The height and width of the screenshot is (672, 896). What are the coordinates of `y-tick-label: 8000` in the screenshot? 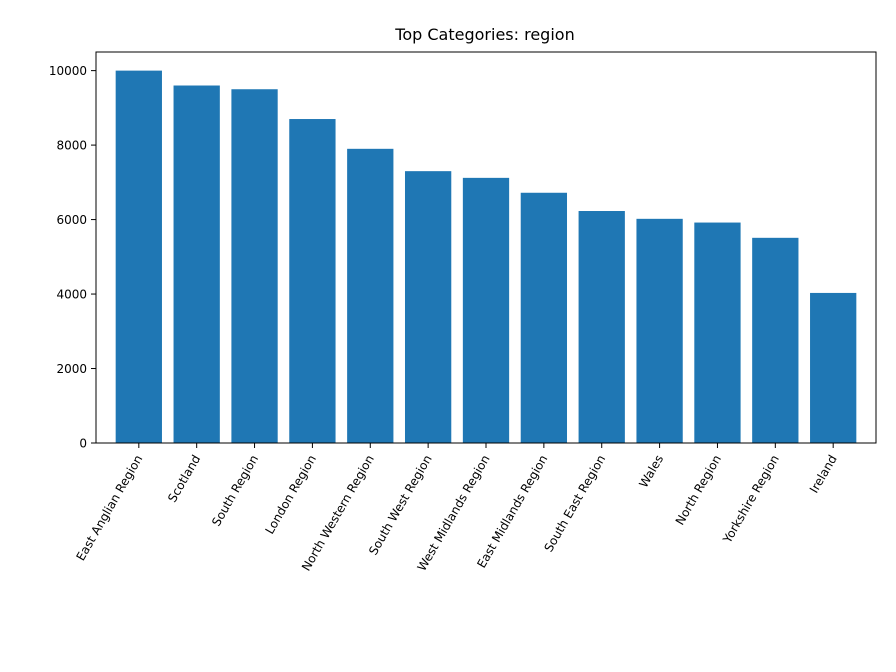 It's located at (71, 146).